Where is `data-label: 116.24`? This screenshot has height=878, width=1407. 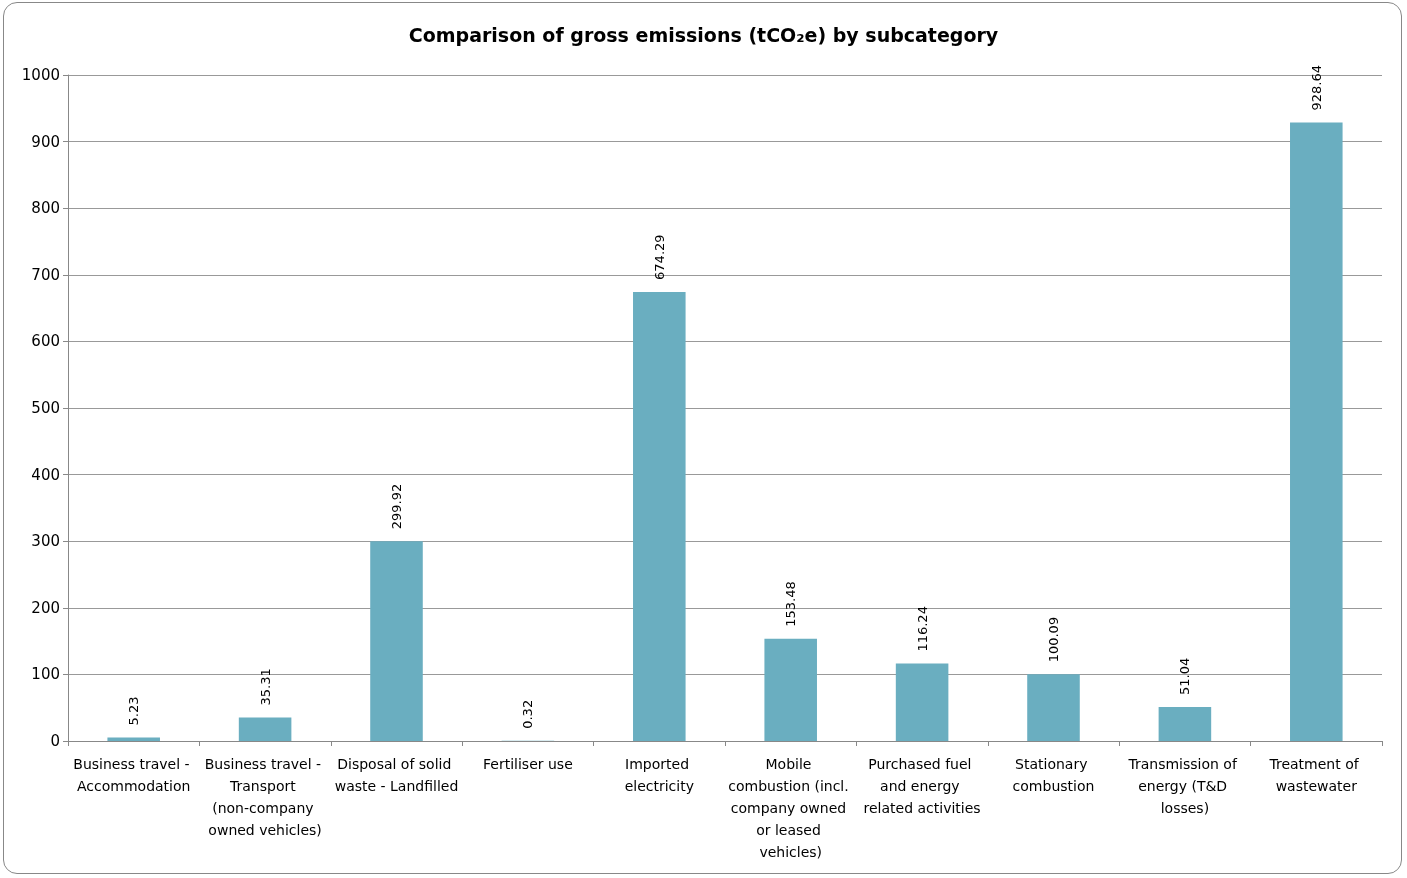
data-label: 116.24 is located at coordinates (922, 629).